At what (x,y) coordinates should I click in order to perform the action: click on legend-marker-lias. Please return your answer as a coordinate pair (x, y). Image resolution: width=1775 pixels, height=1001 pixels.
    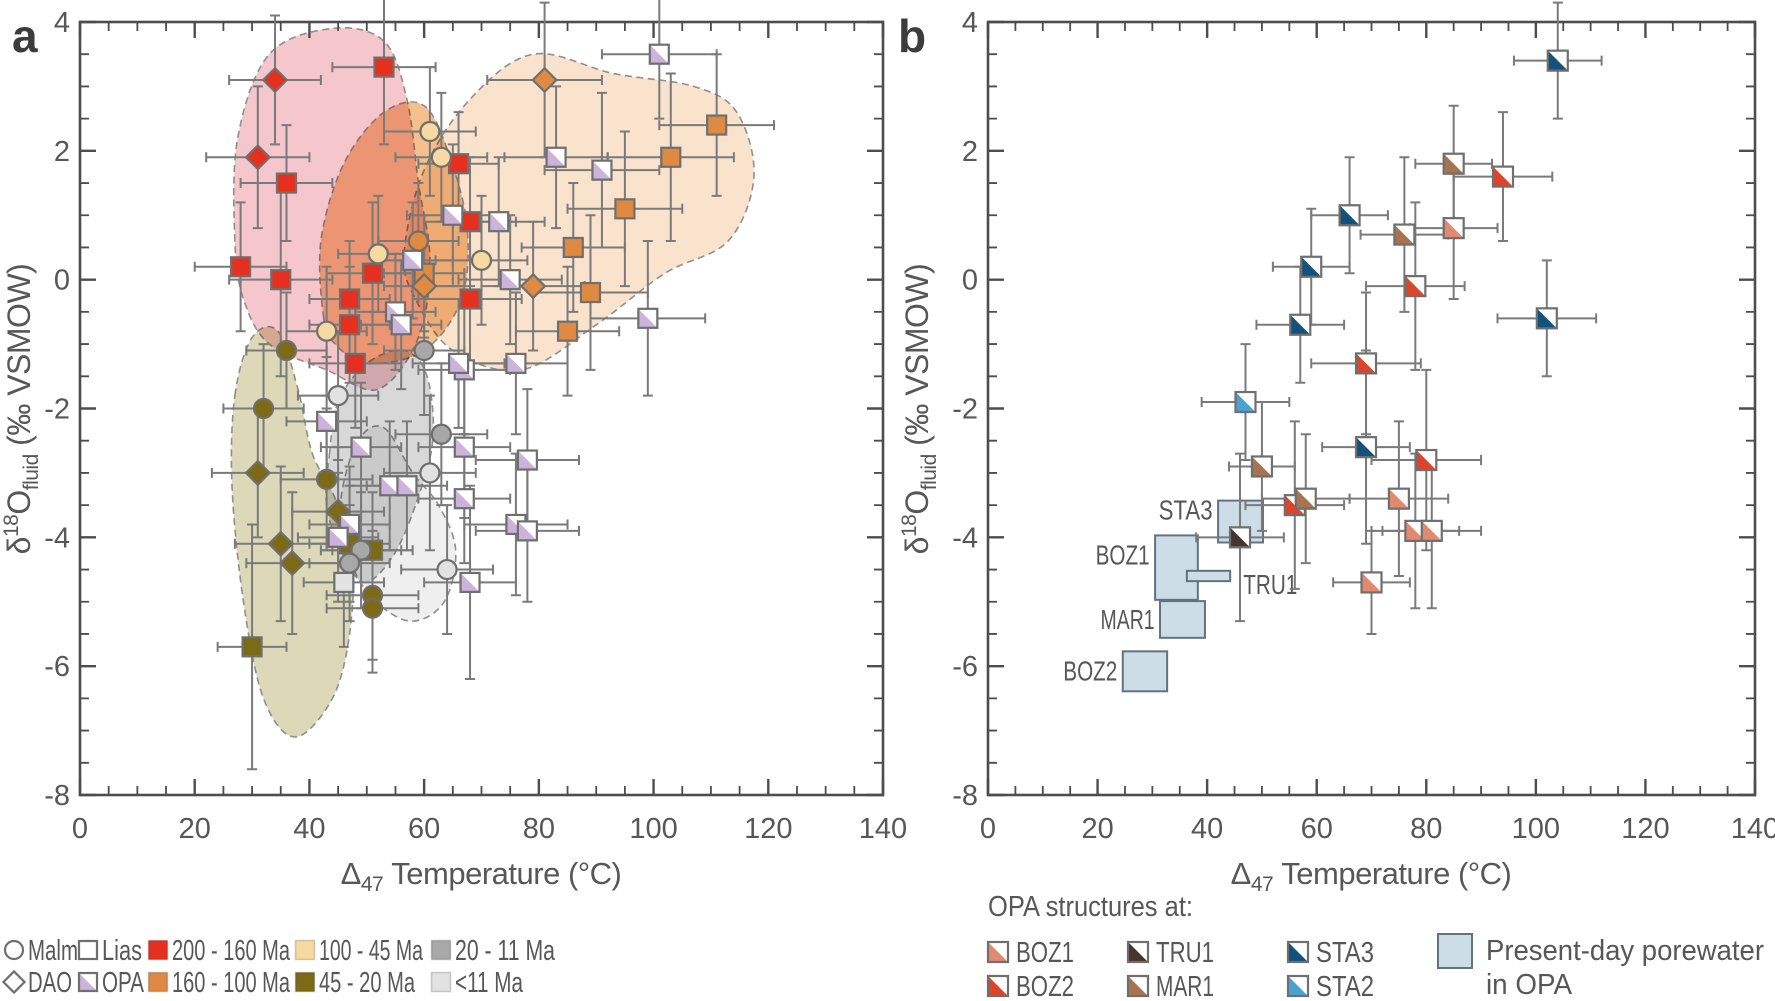
    Looking at the image, I should click on (88, 950).